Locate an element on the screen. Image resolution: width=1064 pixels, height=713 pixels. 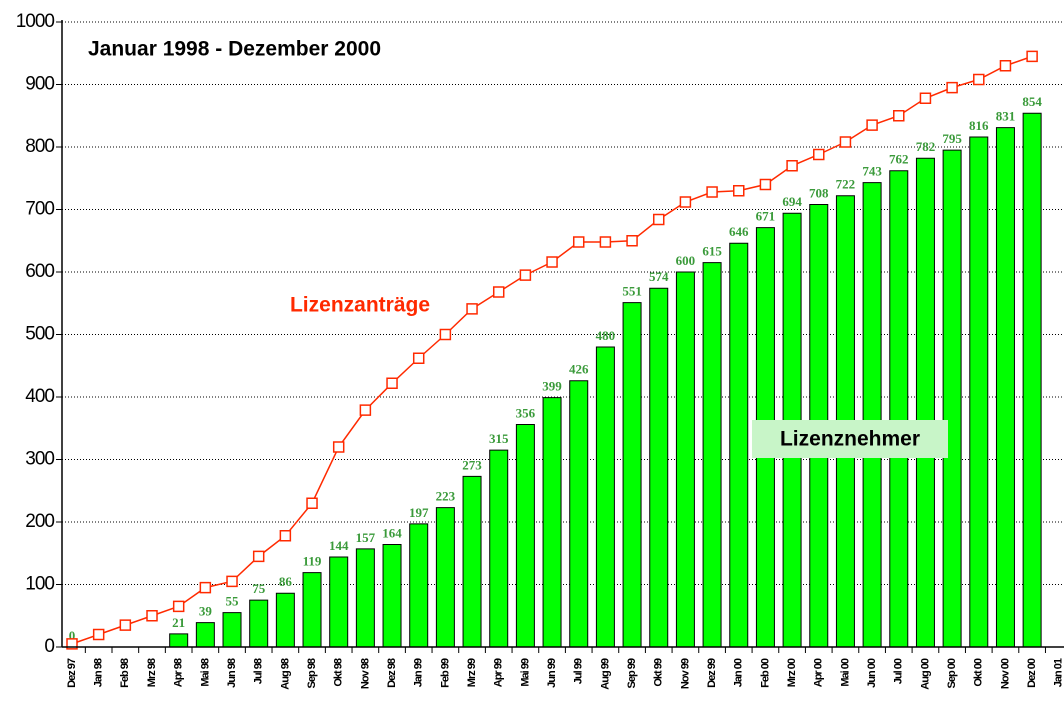
x-tick-label: Jun 98 is located at coordinates (232, 673).